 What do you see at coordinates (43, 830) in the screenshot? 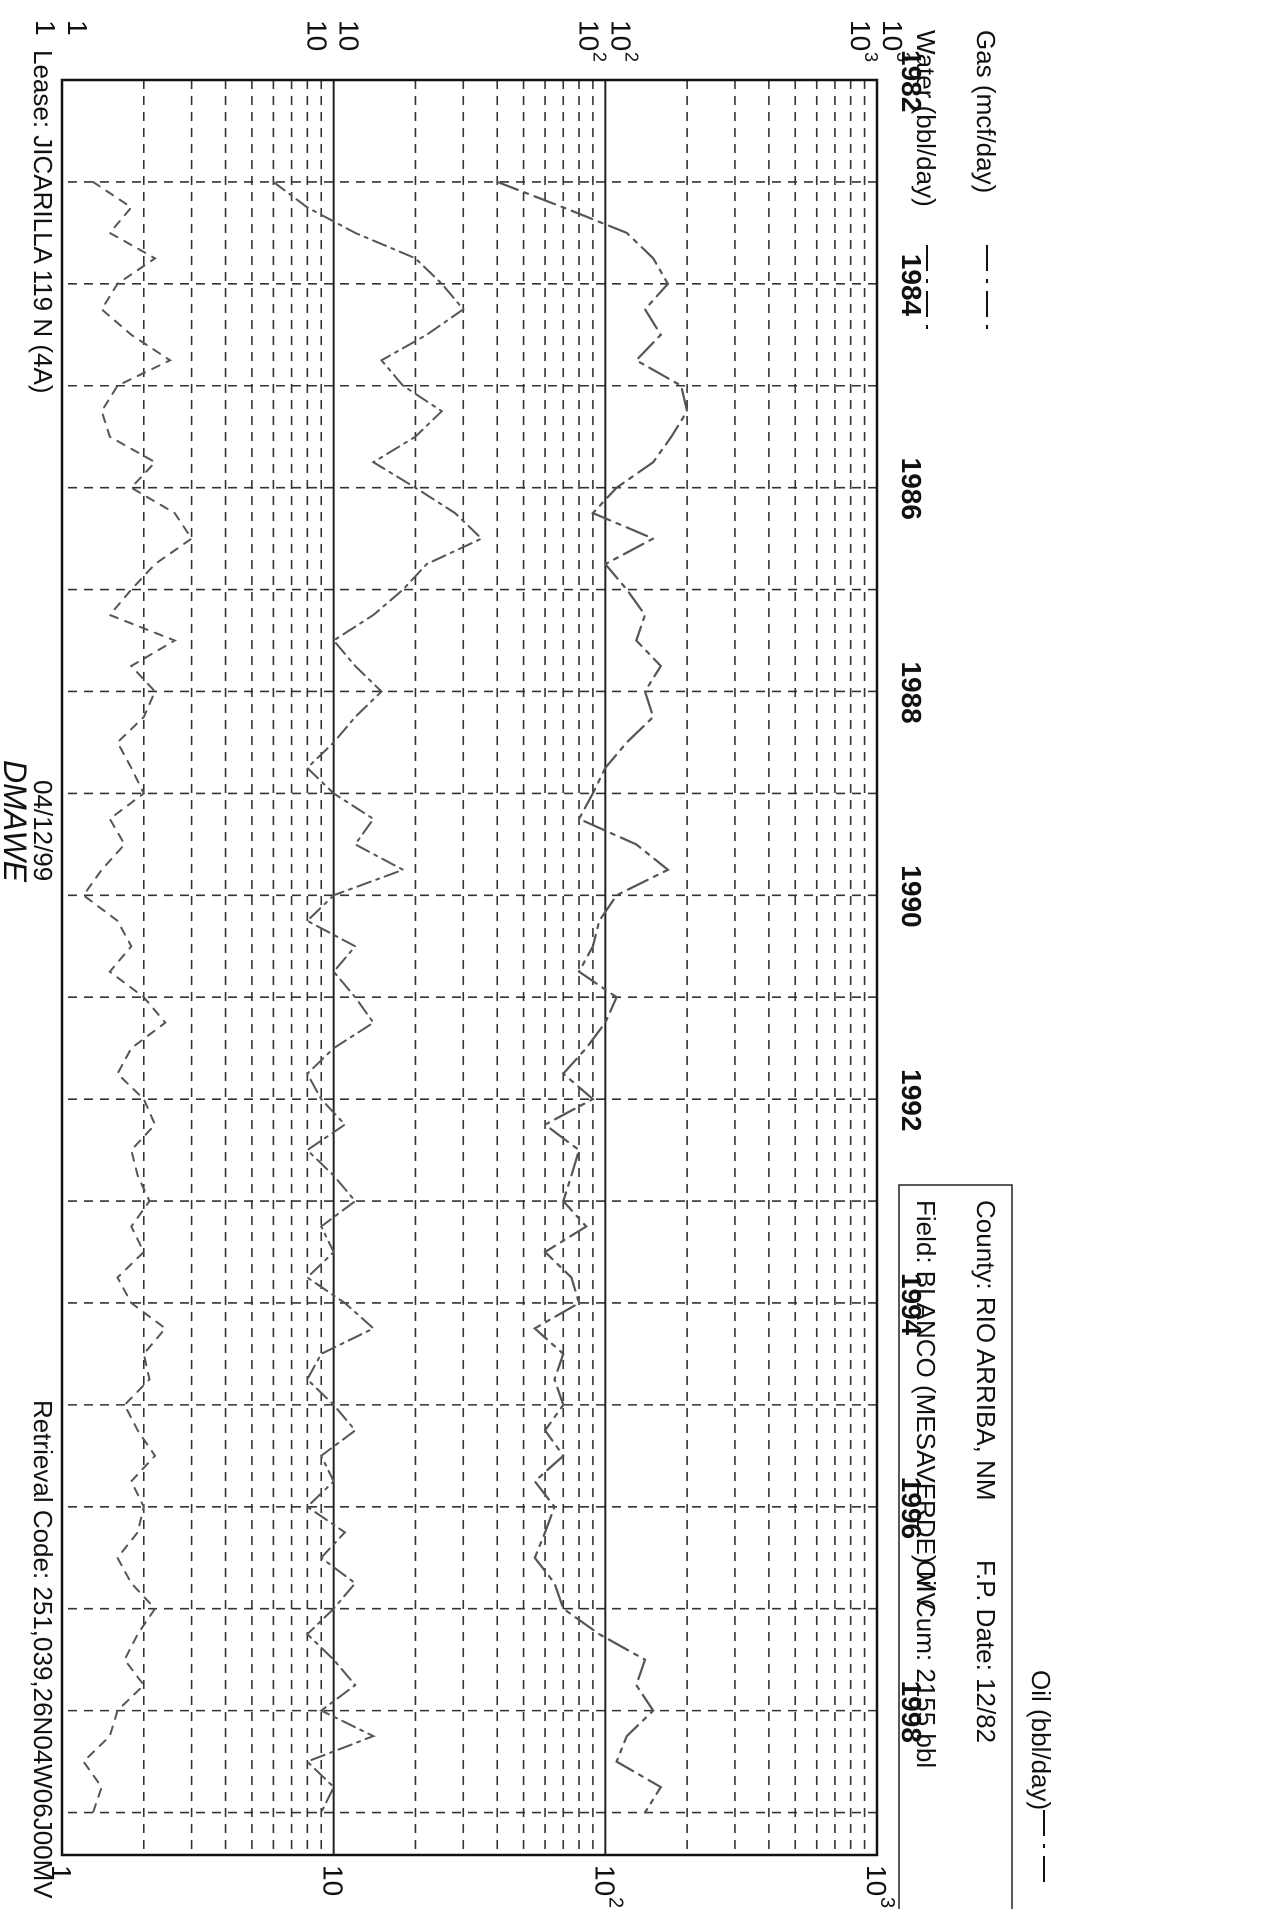
I see `report-date: 04/12/99` at bounding box center [43, 830].